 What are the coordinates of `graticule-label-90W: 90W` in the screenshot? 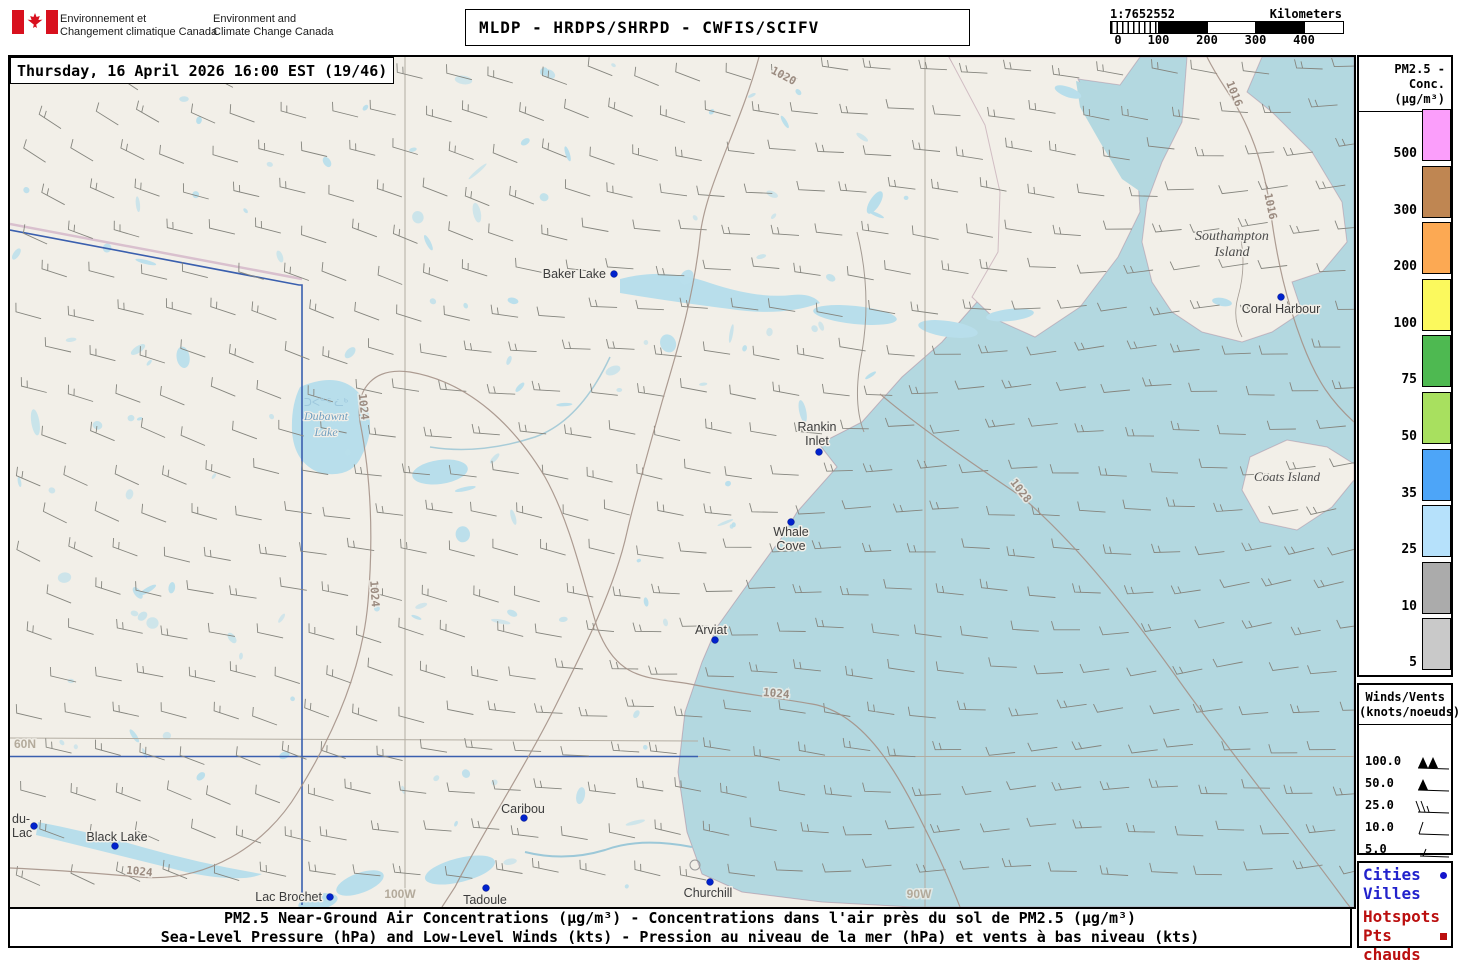 It's located at (919, 894).